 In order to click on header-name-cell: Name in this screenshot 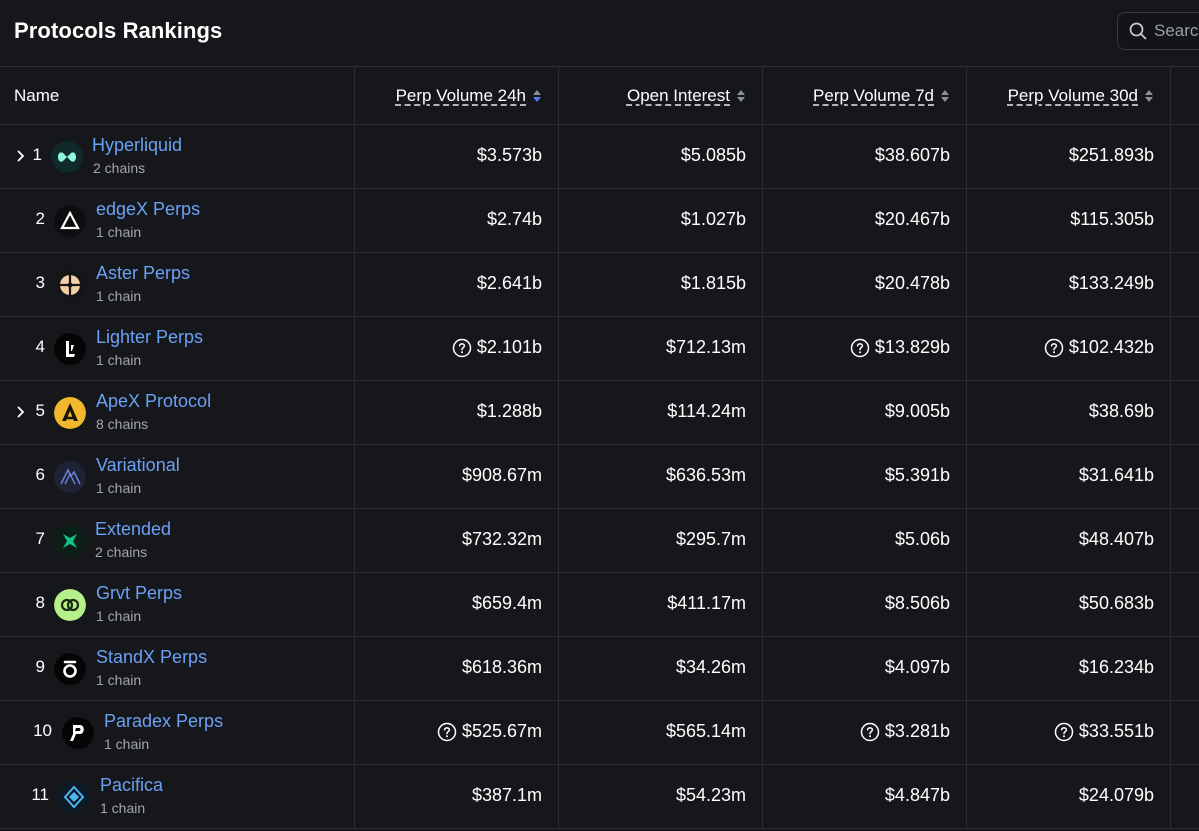, I will do `click(177, 95)`.